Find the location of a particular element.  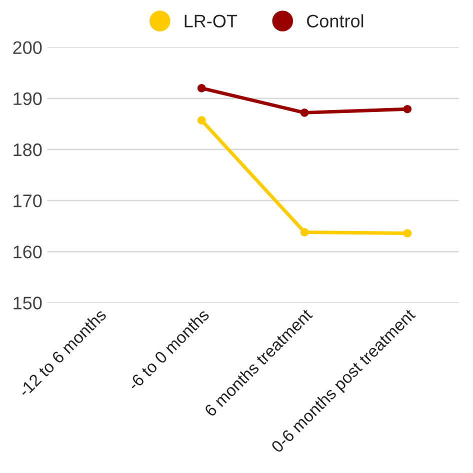

y-tick-label: 200 is located at coordinates (27, 47).